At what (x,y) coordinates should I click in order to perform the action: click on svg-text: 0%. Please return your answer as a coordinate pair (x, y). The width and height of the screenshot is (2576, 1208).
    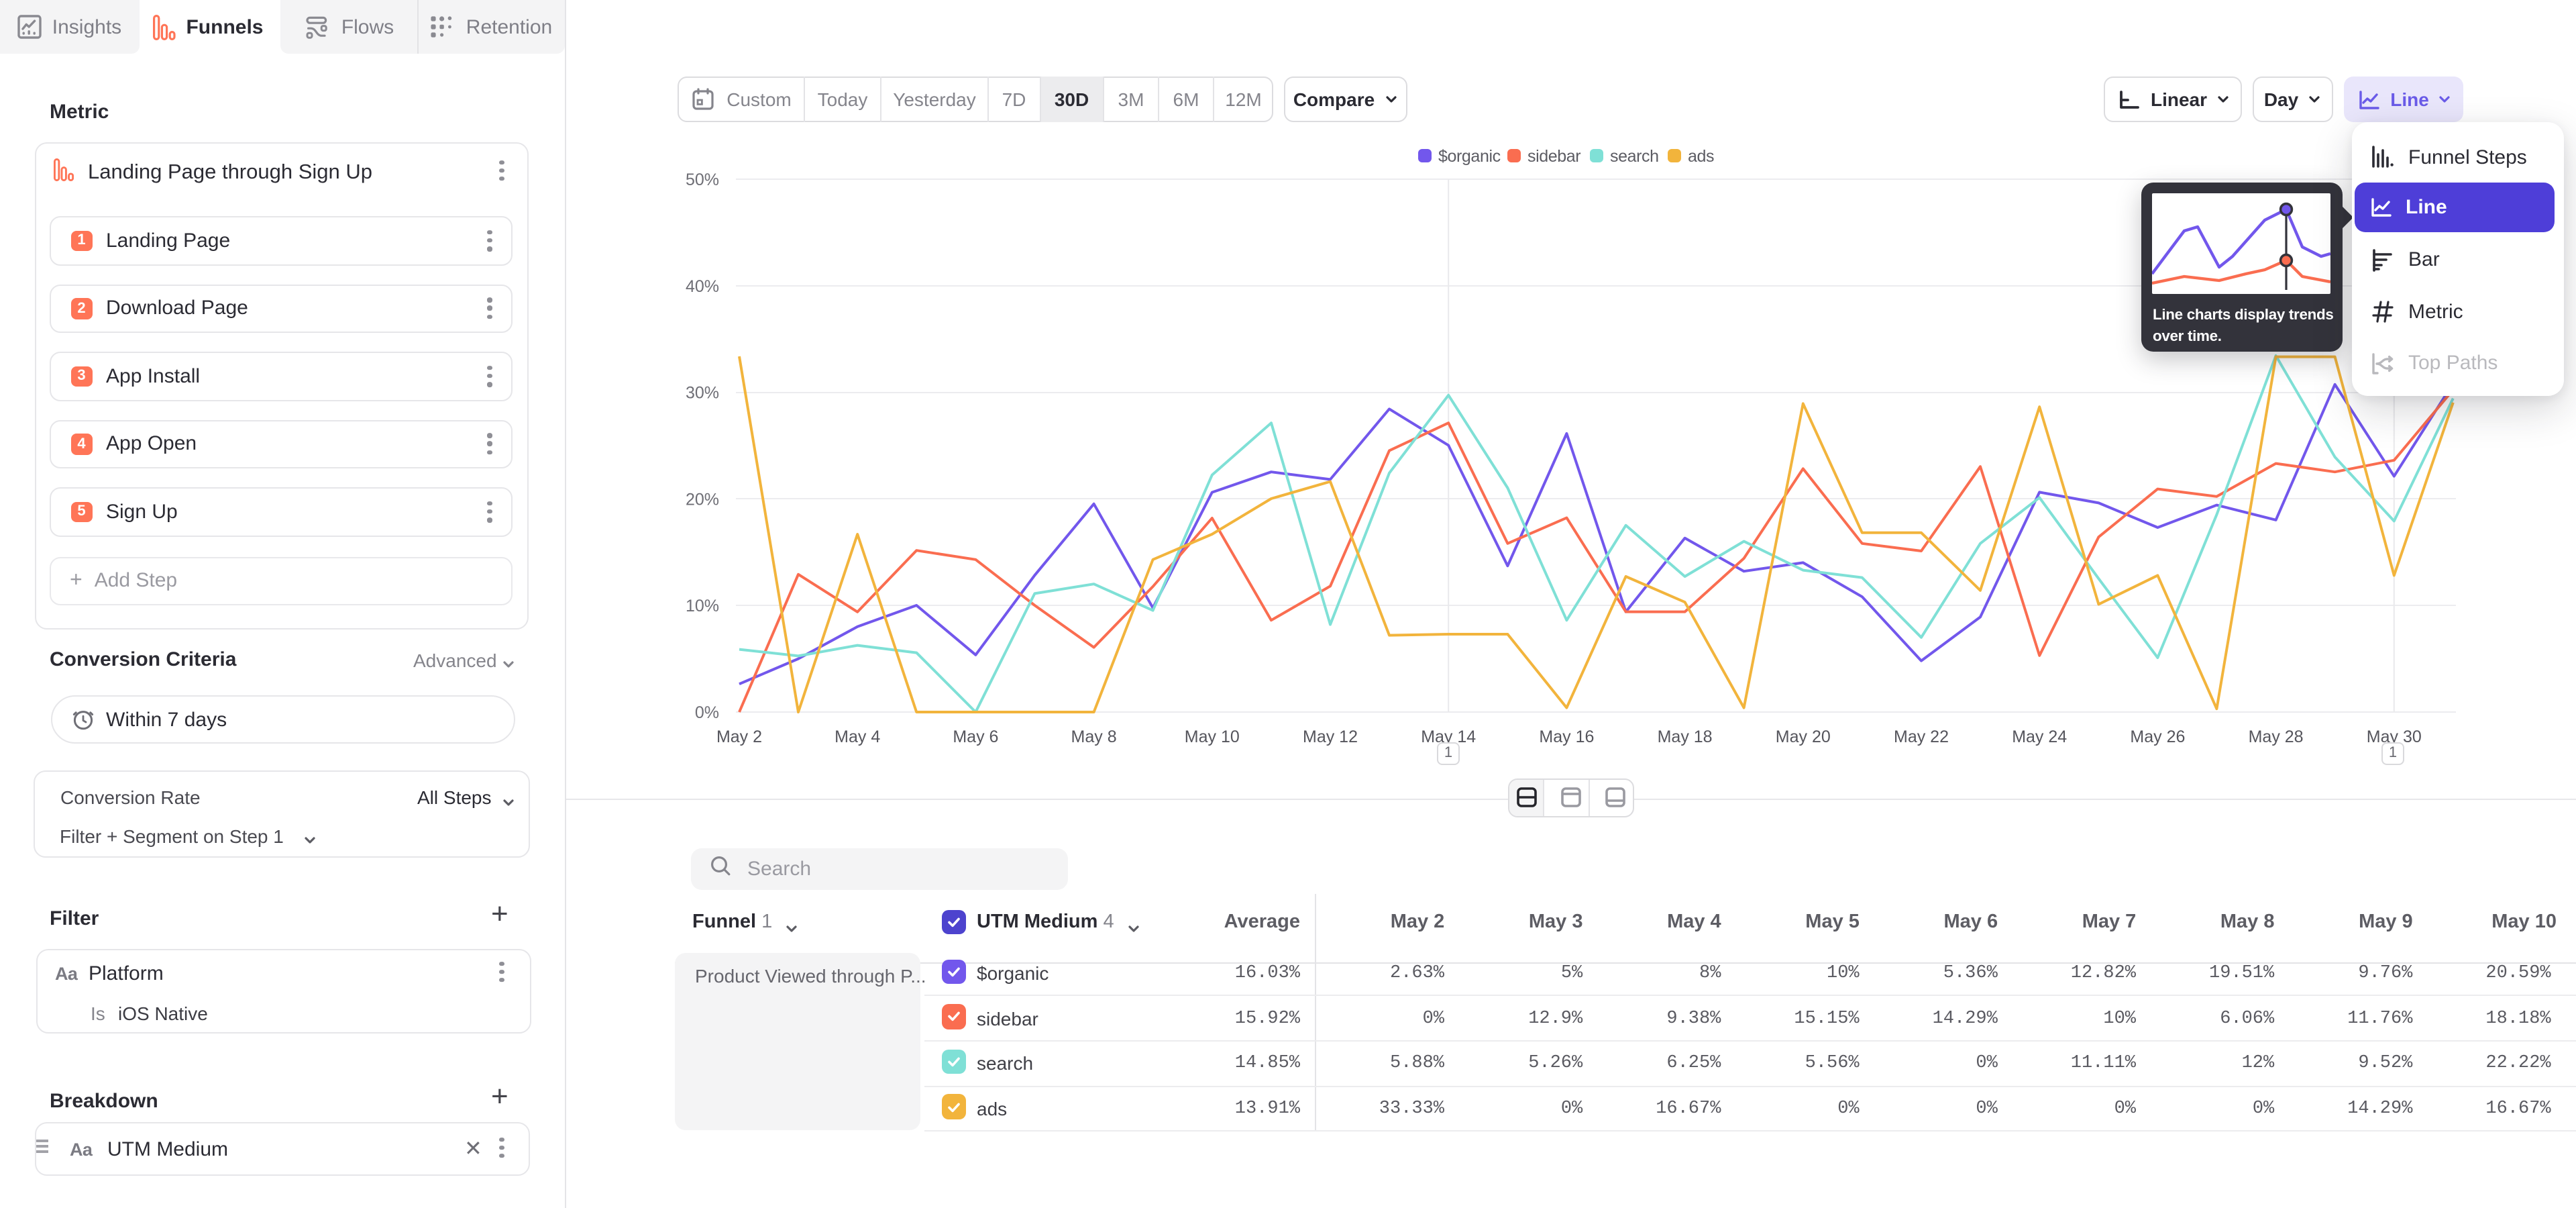
    Looking at the image, I should click on (706, 712).